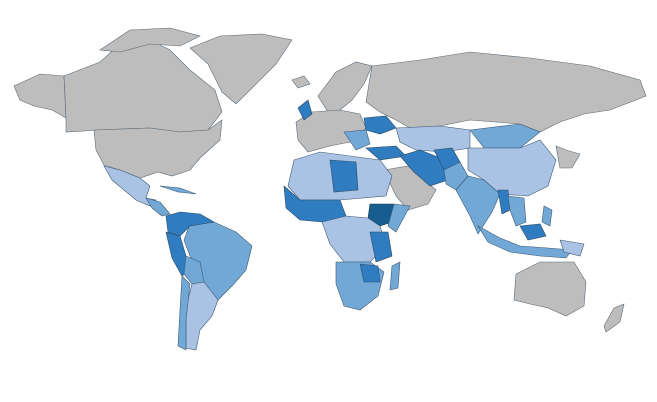 The width and height of the screenshot is (657, 402). I want to click on libya, so click(344, 176).